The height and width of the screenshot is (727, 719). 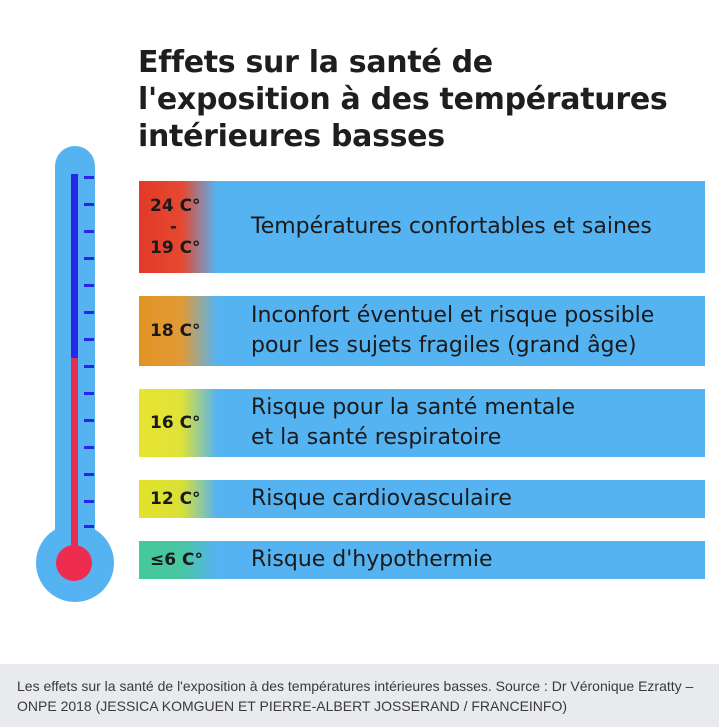 I want to click on level-description: Risque cardiovasculaire, so click(x=473, y=499).